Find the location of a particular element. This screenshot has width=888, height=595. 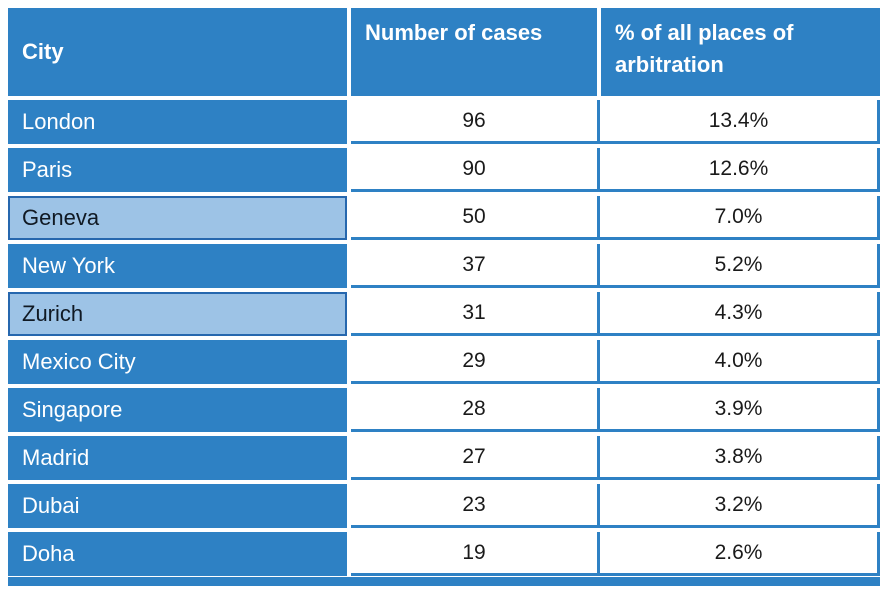

table-row-zurich: Zurich 31 4.3% is located at coordinates (444, 314).